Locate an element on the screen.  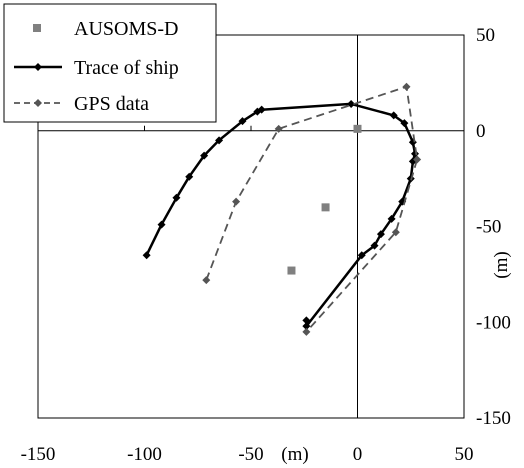
y-tick-label: 0 is located at coordinates (481, 131).